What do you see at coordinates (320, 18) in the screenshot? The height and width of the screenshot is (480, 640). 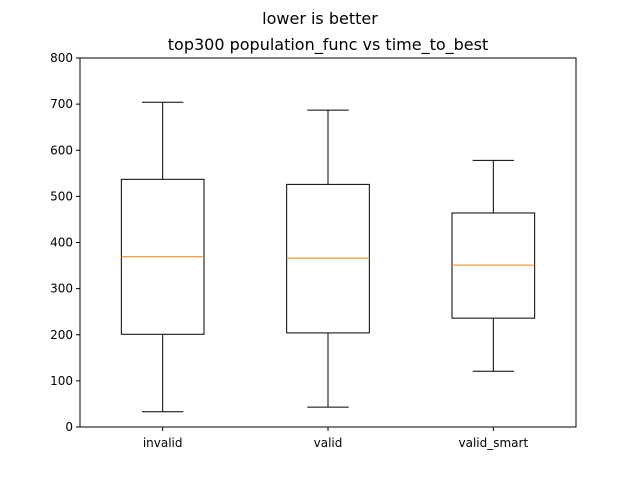 I see `chart-suptitle: lower is better` at bounding box center [320, 18].